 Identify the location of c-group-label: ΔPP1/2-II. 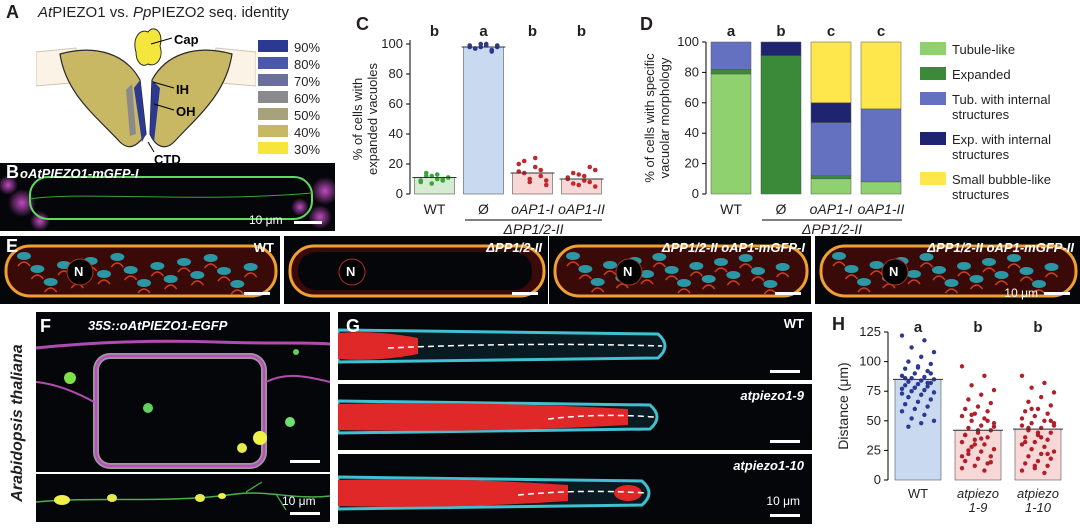
(533, 227).